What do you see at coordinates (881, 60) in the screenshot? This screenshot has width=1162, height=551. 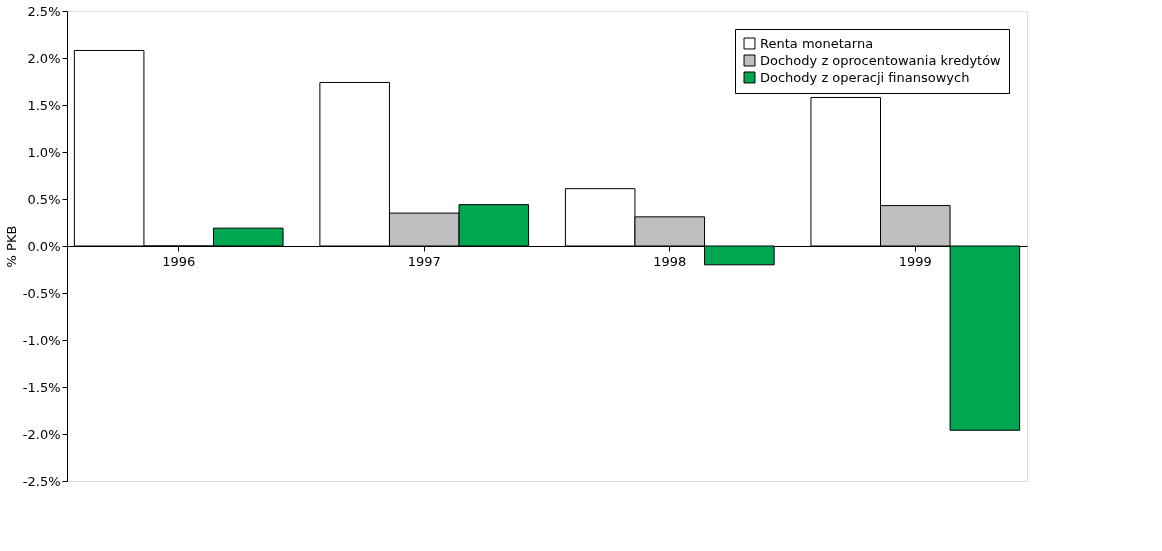 I see `legend-label: Dochody z oprocentowania kredytów` at bounding box center [881, 60].